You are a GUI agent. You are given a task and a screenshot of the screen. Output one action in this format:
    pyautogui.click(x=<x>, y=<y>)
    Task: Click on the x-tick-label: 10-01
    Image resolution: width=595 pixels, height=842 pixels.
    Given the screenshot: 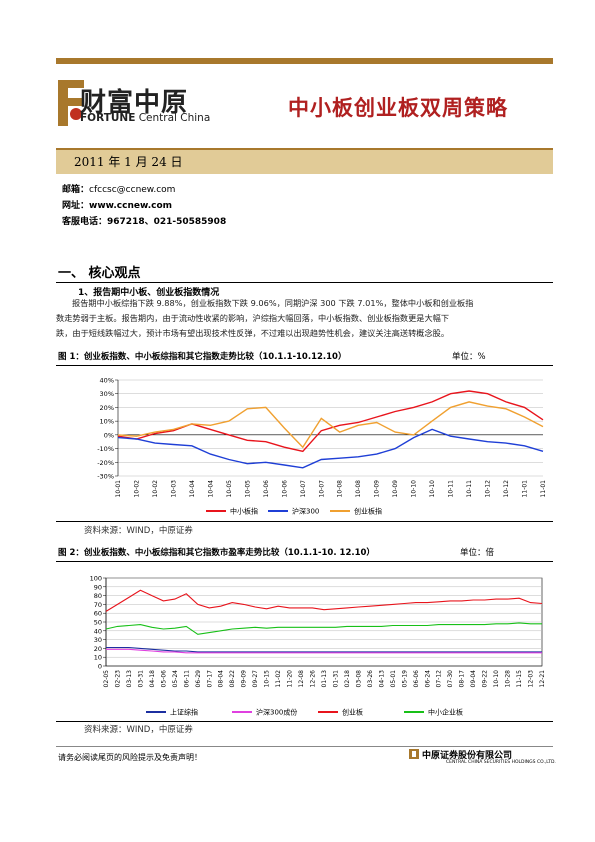 What is the action you would take?
    pyautogui.click(x=118, y=489)
    